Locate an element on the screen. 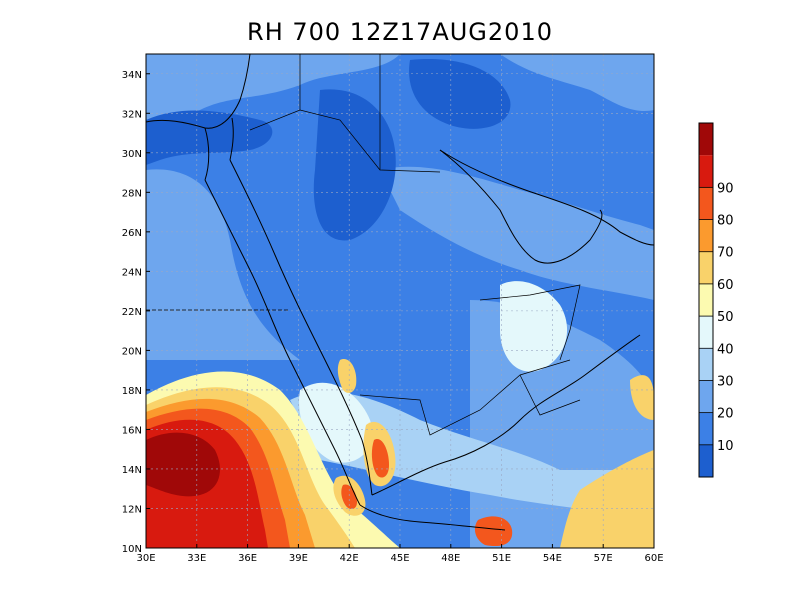 The image size is (800, 600). rh-asir-blob is located at coordinates (347, 376).